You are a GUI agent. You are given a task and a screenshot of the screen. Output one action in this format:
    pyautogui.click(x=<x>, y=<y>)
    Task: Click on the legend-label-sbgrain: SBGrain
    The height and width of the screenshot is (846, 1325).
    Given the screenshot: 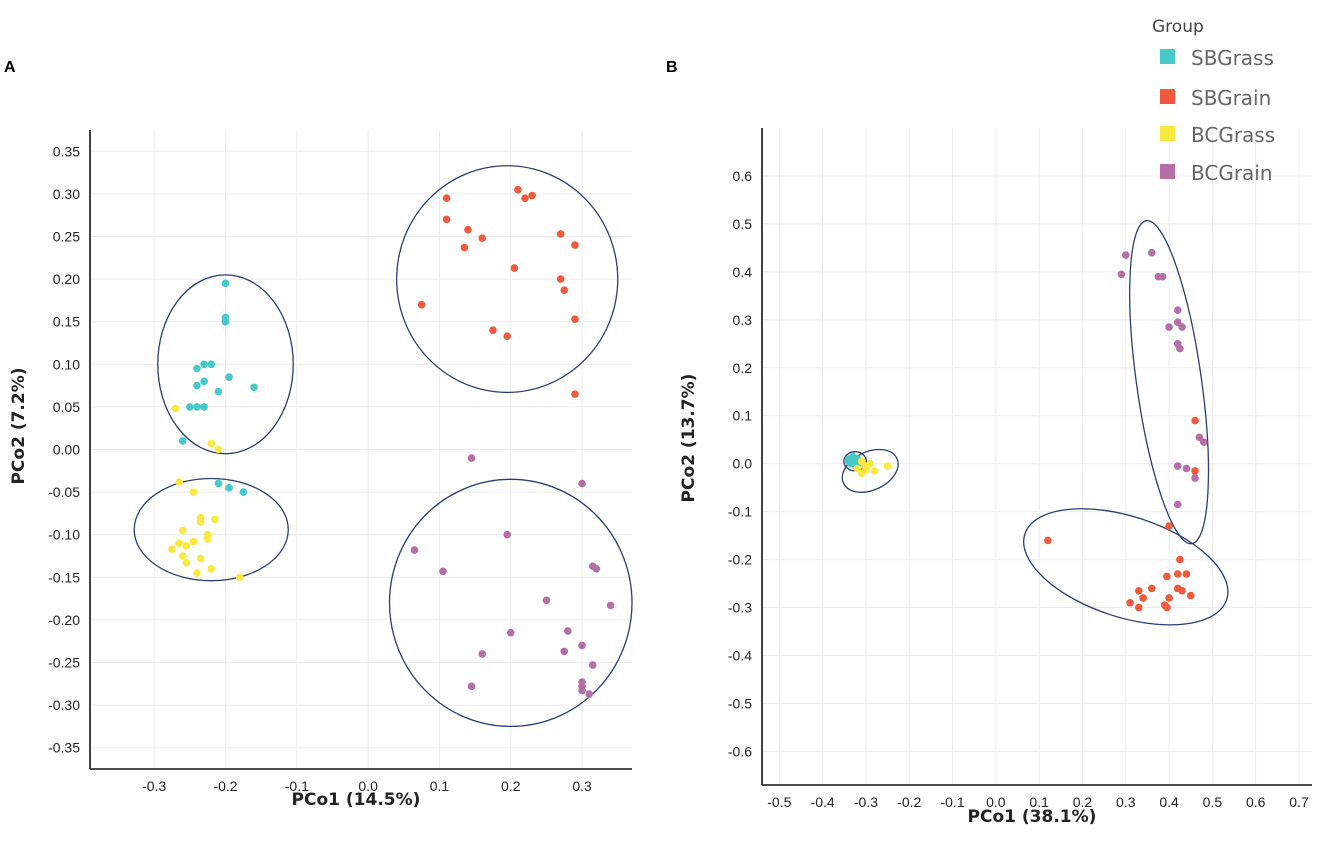 What is the action you would take?
    pyautogui.click(x=1231, y=98)
    